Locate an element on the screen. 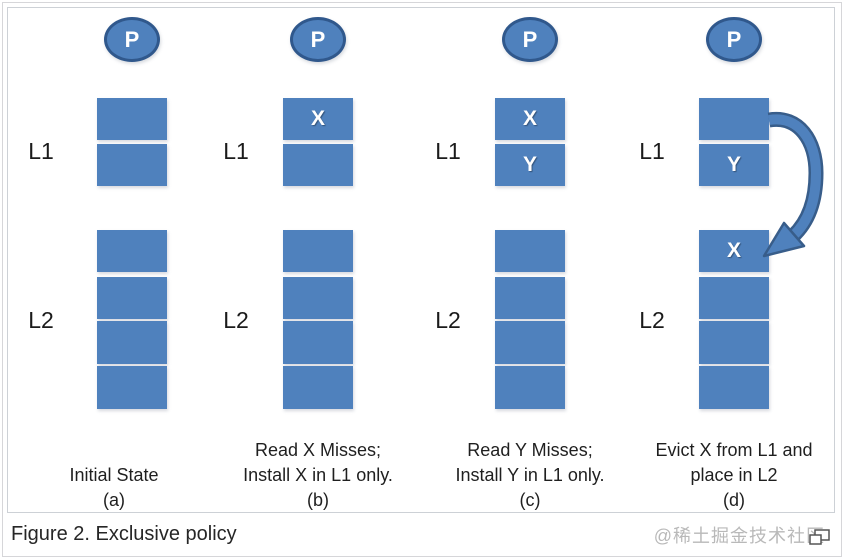  watermark: @稀土掘金技术社区 is located at coordinates (742, 534).